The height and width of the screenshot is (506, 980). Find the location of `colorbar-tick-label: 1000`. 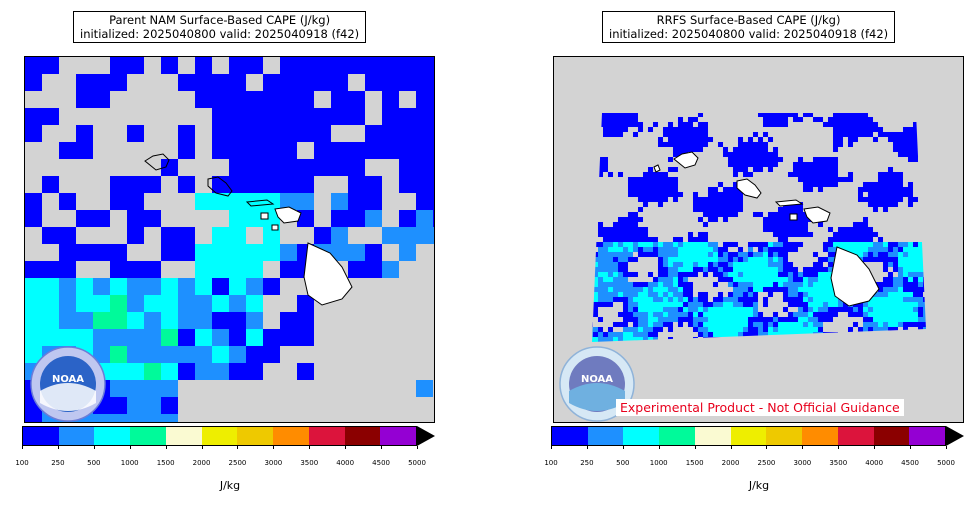

colorbar-tick-label: 1000 is located at coordinates (658, 463).